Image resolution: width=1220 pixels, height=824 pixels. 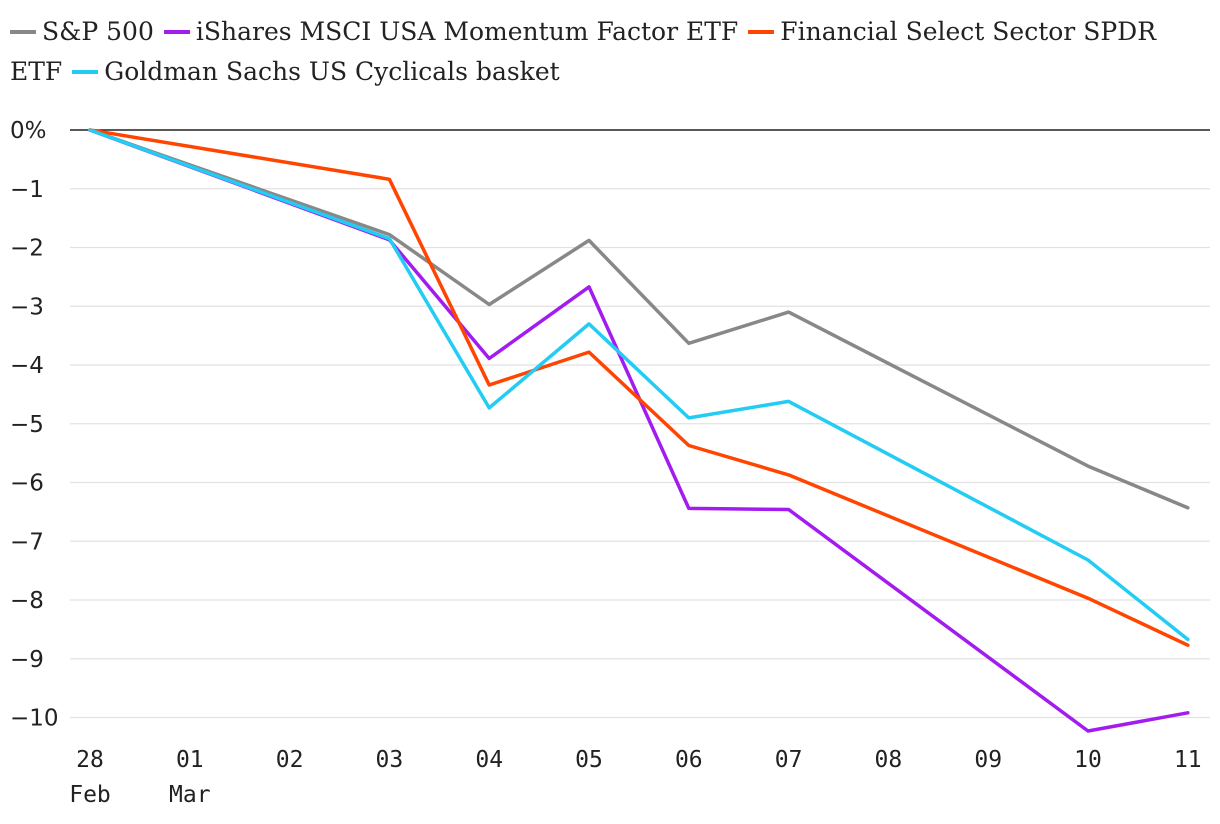 What do you see at coordinates (27, 484) in the screenshot?
I see `y-tick-label: −6` at bounding box center [27, 484].